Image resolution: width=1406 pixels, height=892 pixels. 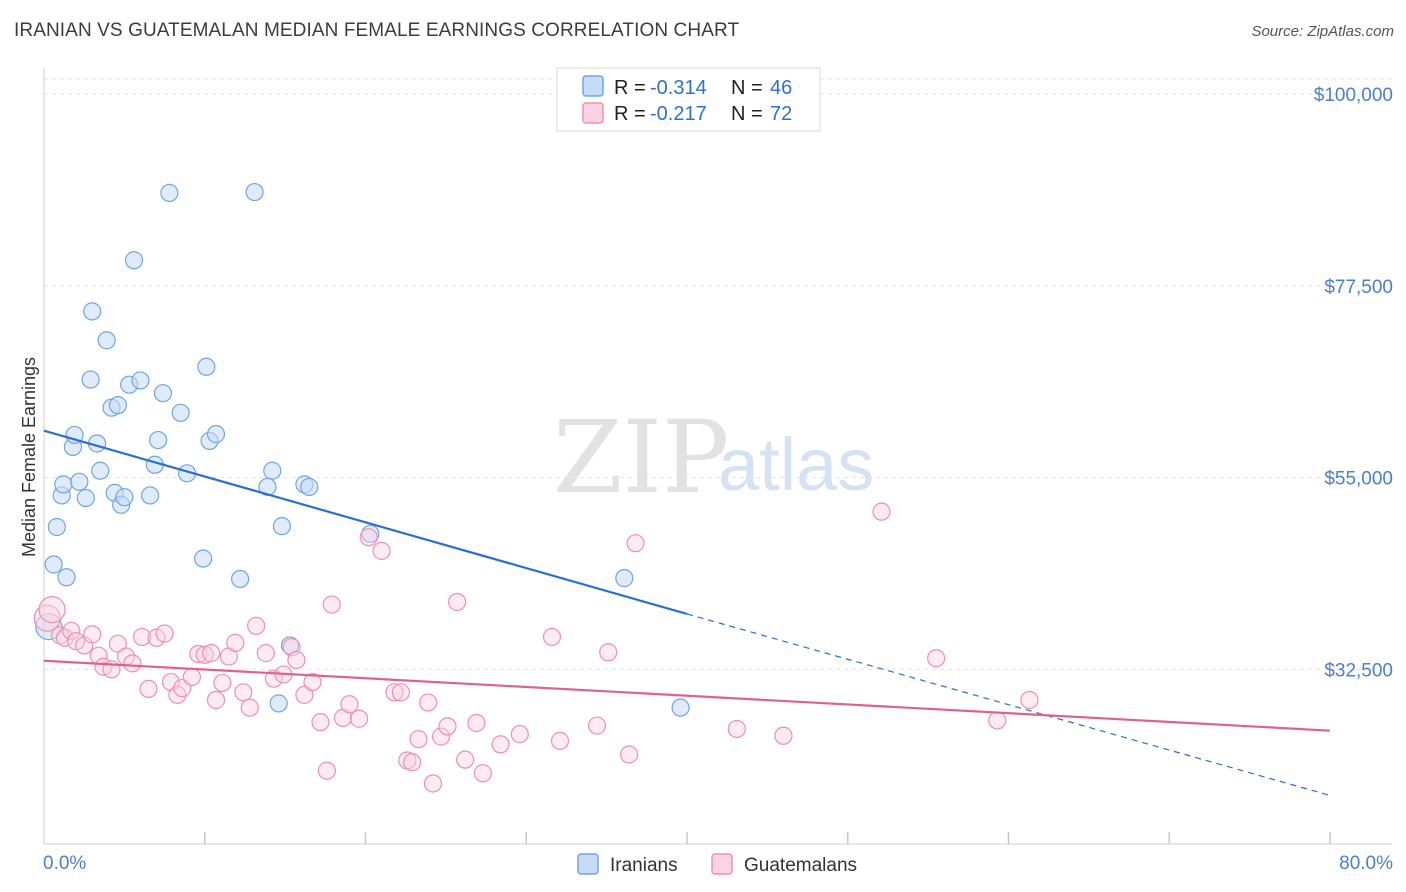 What do you see at coordinates (29, 457) in the screenshot?
I see `y-axis-title: Median Female Earnings` at bounding box center [29, 457].